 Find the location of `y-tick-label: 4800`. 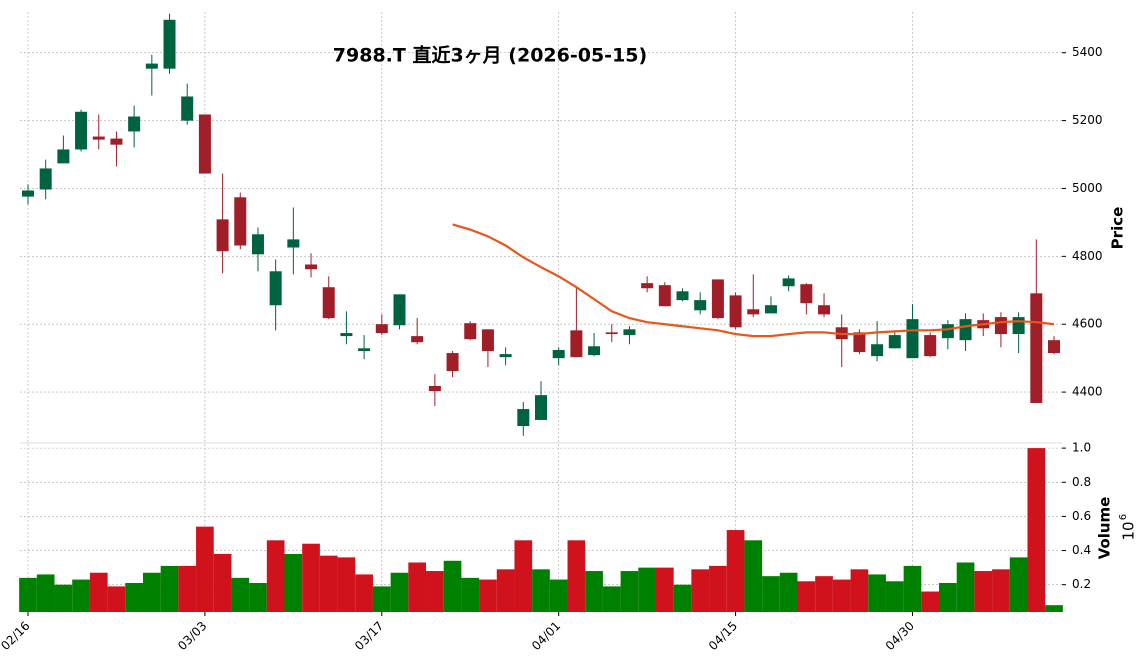

y-tick-label: 4800 is located at coordinates (1087, 256).